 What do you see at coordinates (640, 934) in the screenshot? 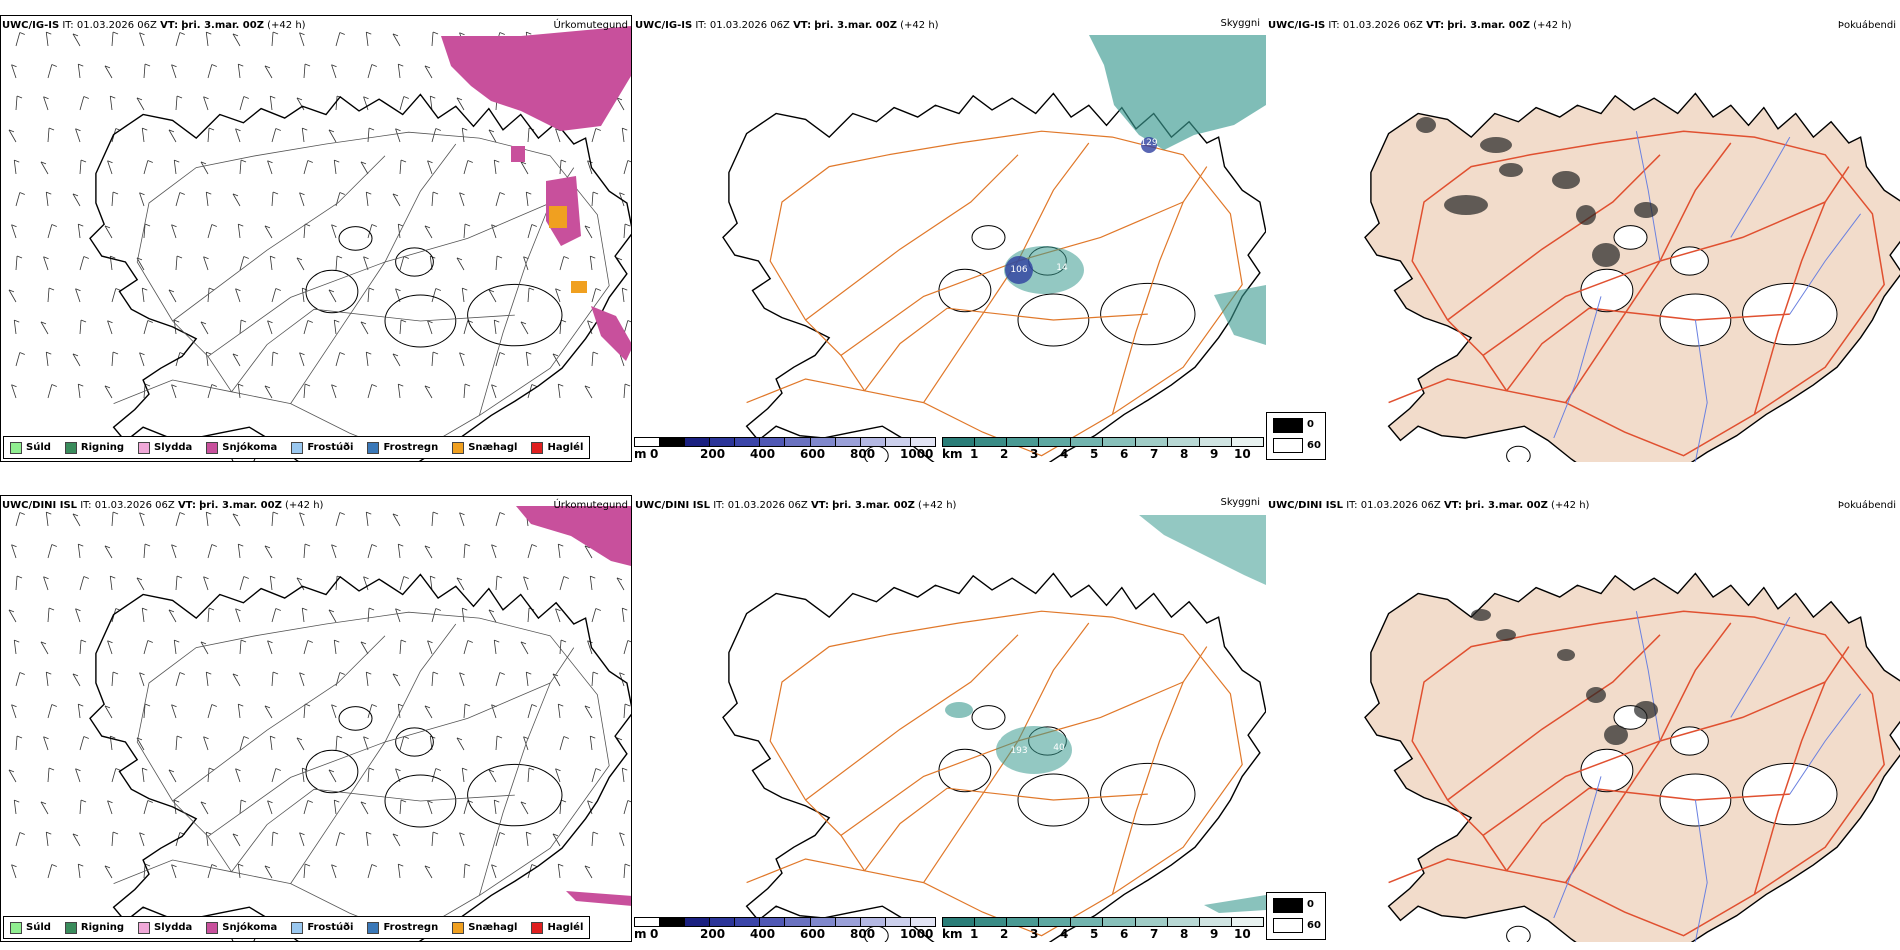
I see `colorbar-unit: m` at bounding box center [640, 934].